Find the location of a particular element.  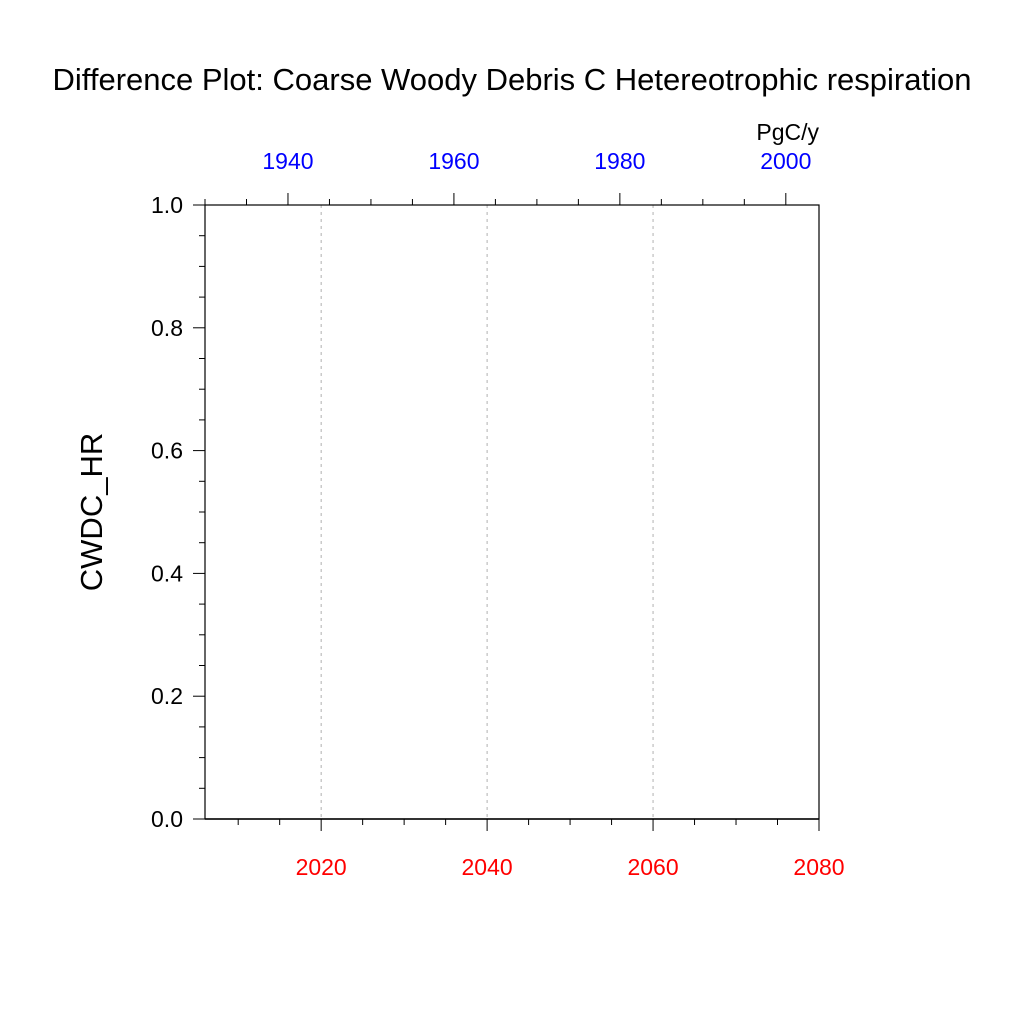

x-bottom-tick-label: 2040 is located at coordinates (487, 867).